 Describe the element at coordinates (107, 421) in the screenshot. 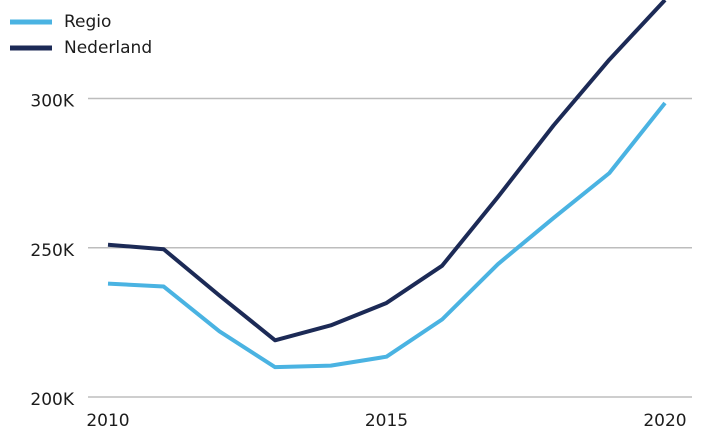

I see `x-tick-label: 2010` at that location.